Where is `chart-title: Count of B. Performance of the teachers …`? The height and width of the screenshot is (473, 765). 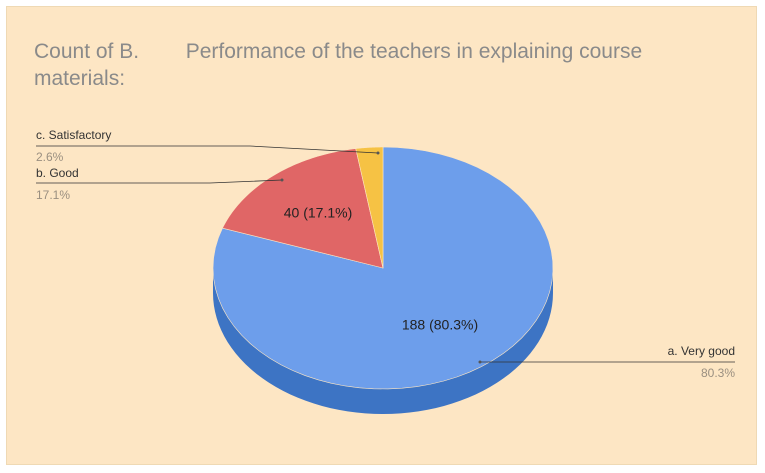
chart-title: Count of B. Performance of the teachers … is located at coordinates (341, 65).